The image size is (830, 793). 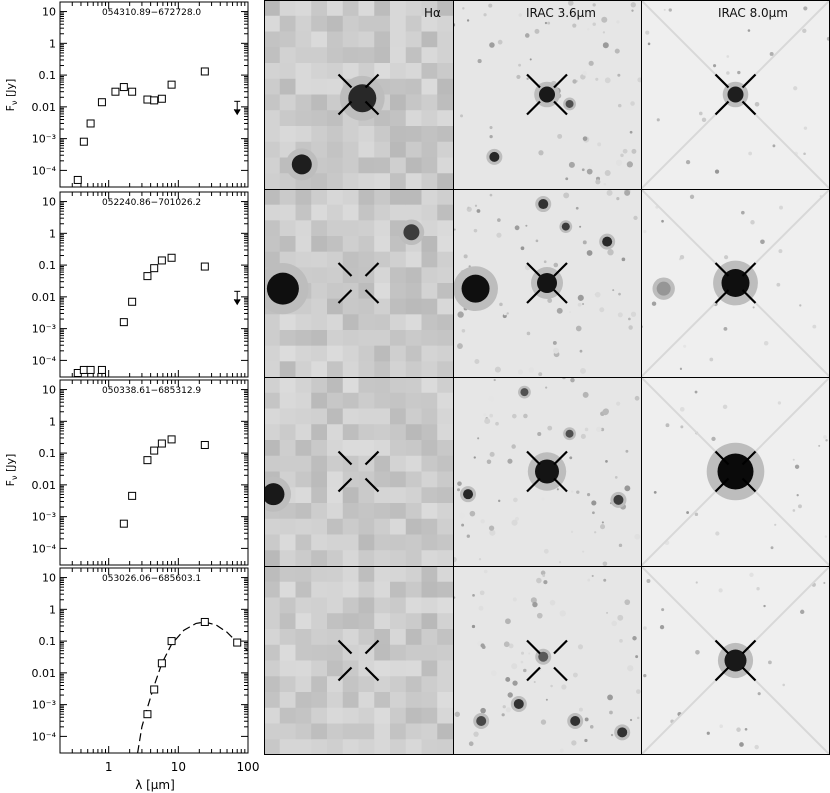 I want to click on y-tick-label: 0.1, so click(x=48, y=265).